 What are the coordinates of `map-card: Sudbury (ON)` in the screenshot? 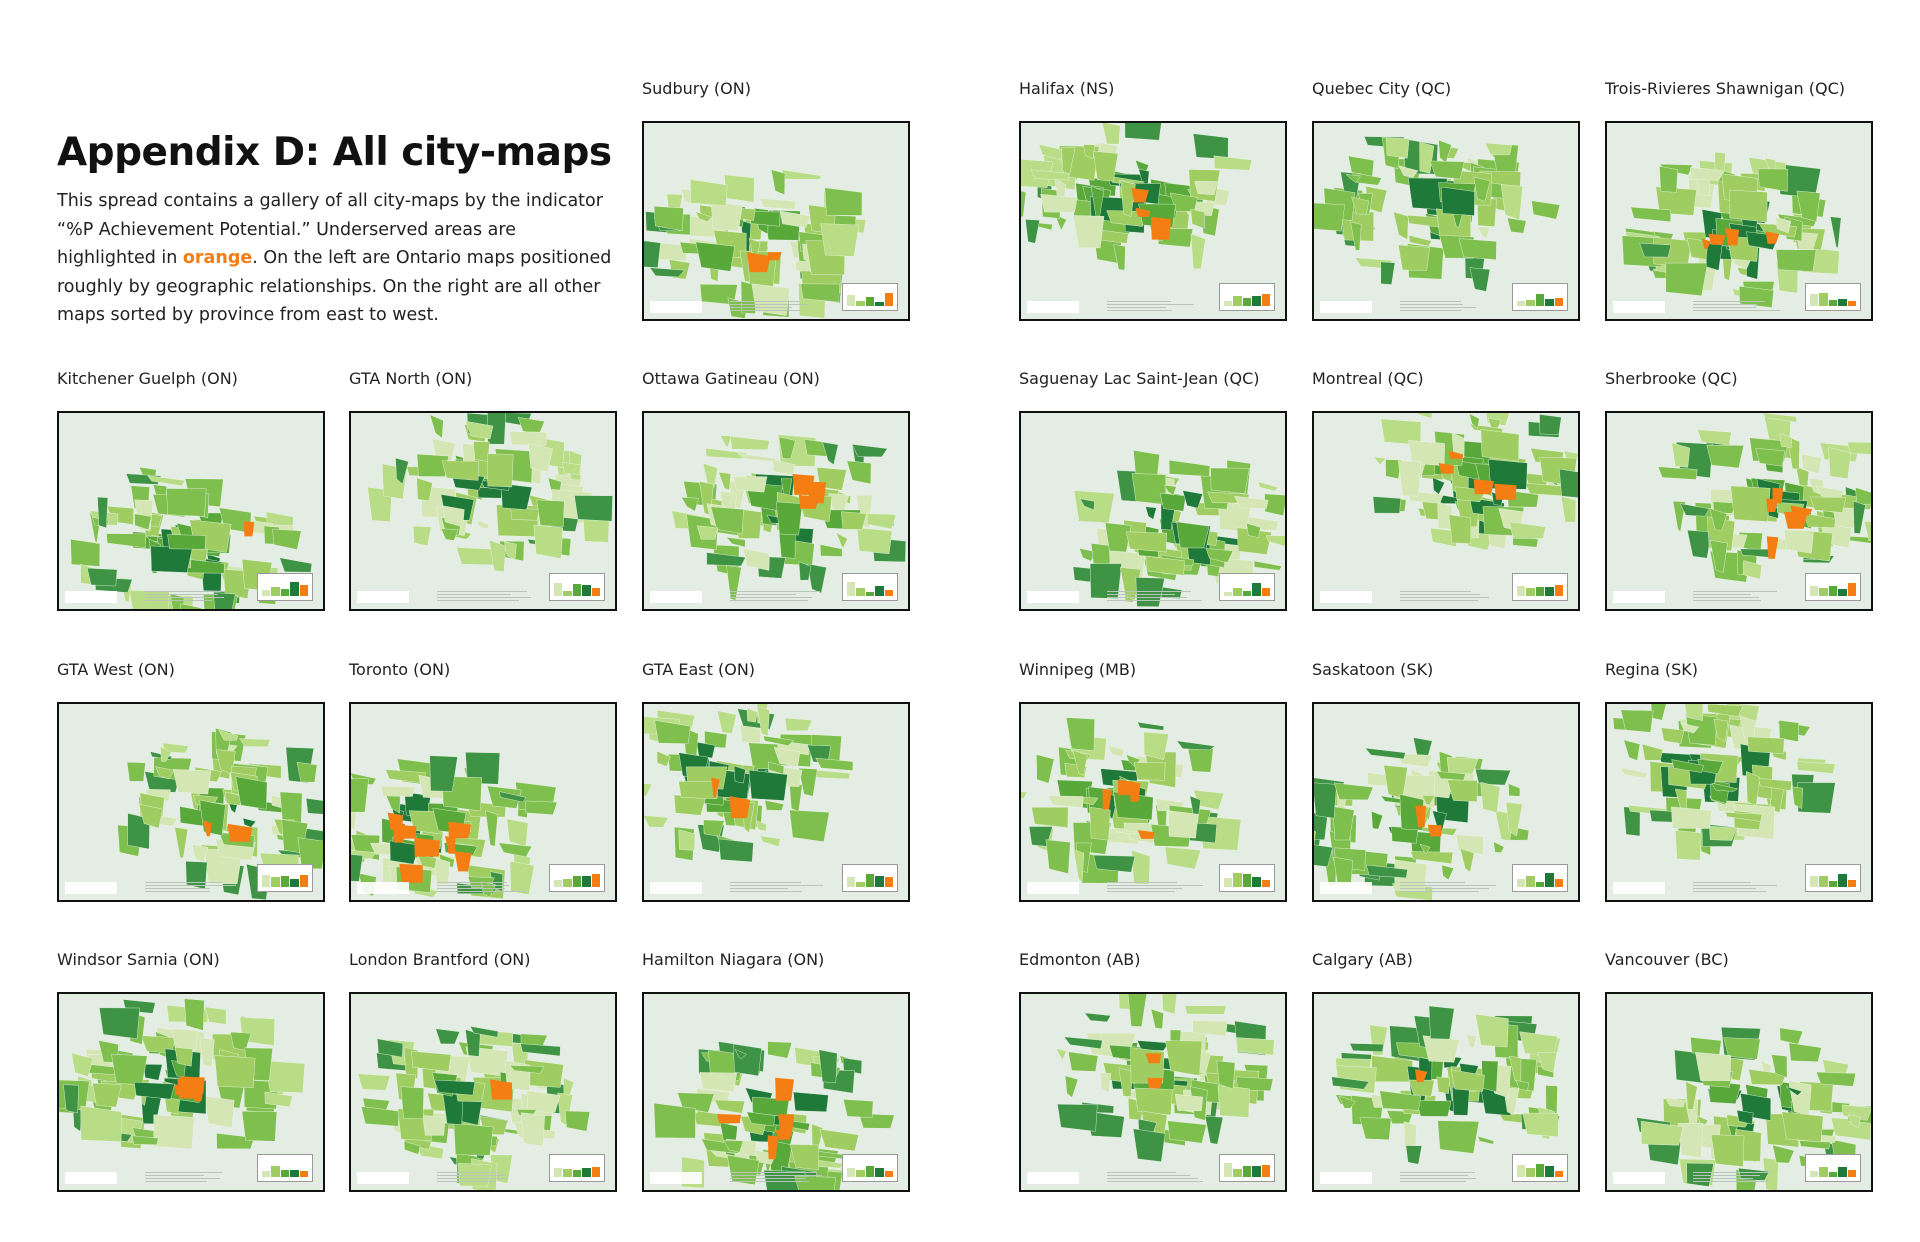 It's located at (776, 200).